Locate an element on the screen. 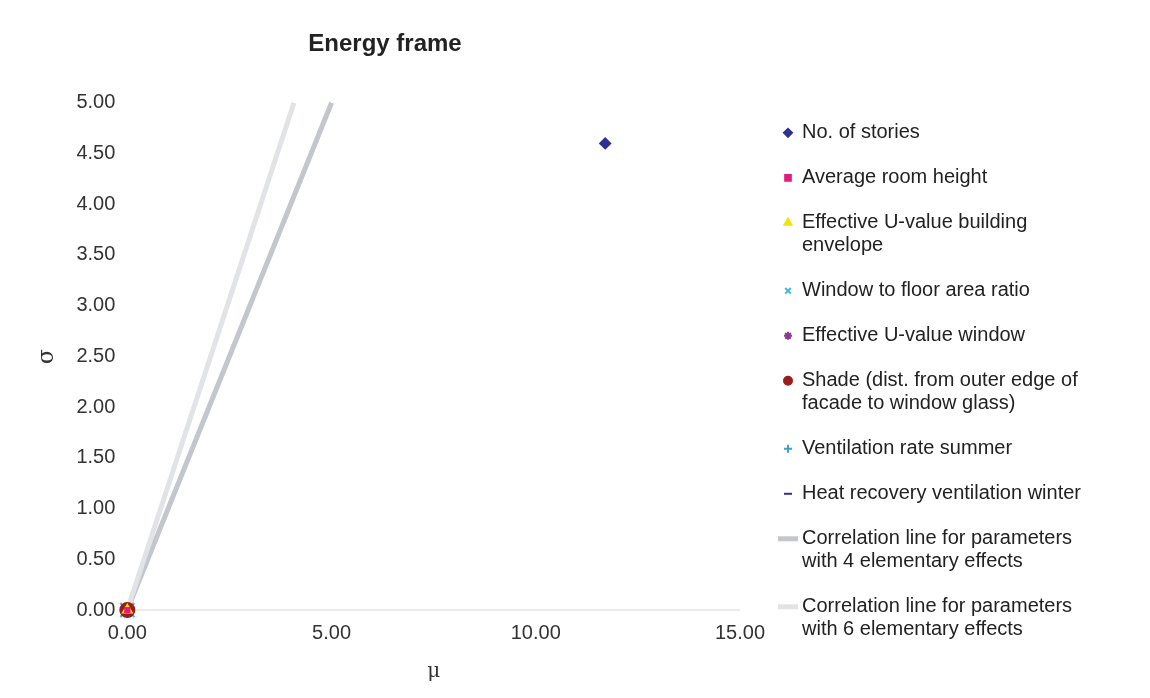  y-tick-label: 4.50 is located at coordinates (96, 152).